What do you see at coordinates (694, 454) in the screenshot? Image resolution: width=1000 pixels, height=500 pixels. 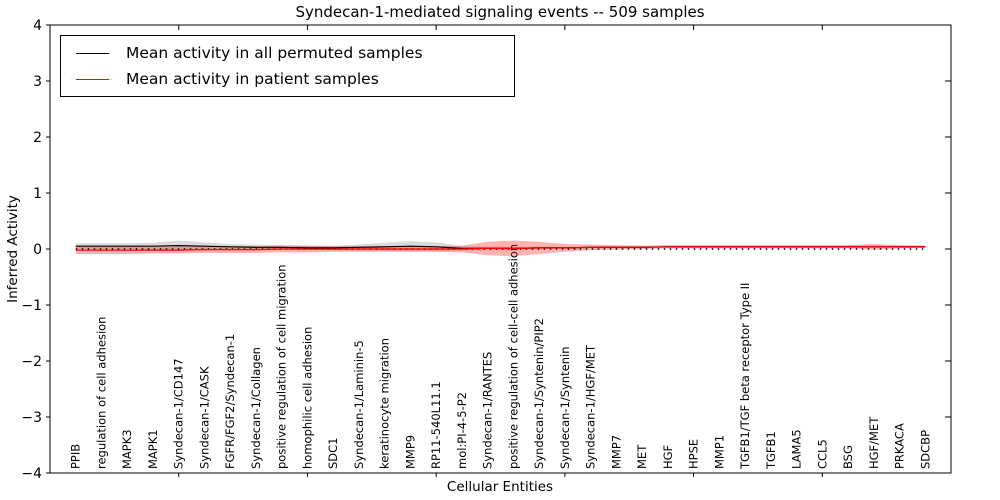 I see `x-entity-label: HPSE` at bounding box center [694, 454].